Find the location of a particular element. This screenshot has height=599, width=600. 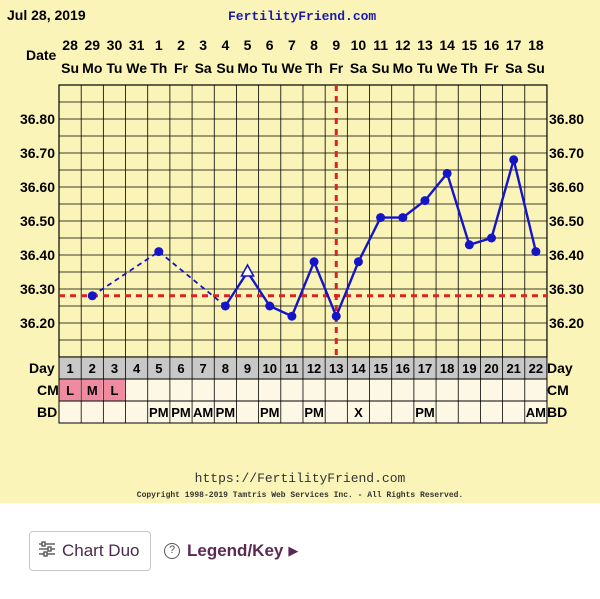

cycle-day-label: 4 is located at coordinates (137, 368).